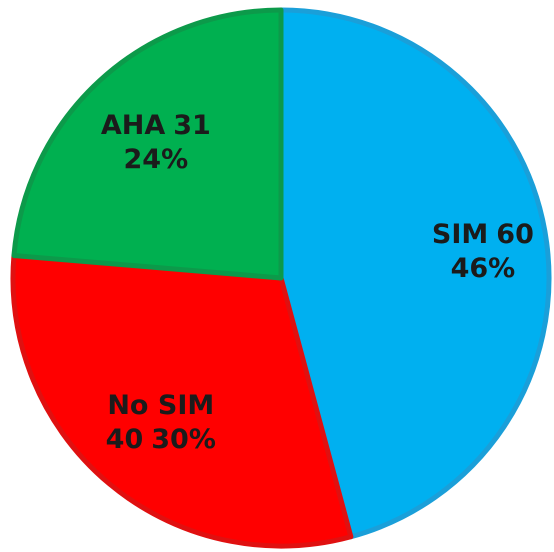  Describe the element at coordinates (515, 234) in the screenshot. I see `value-label: 60` at that location.